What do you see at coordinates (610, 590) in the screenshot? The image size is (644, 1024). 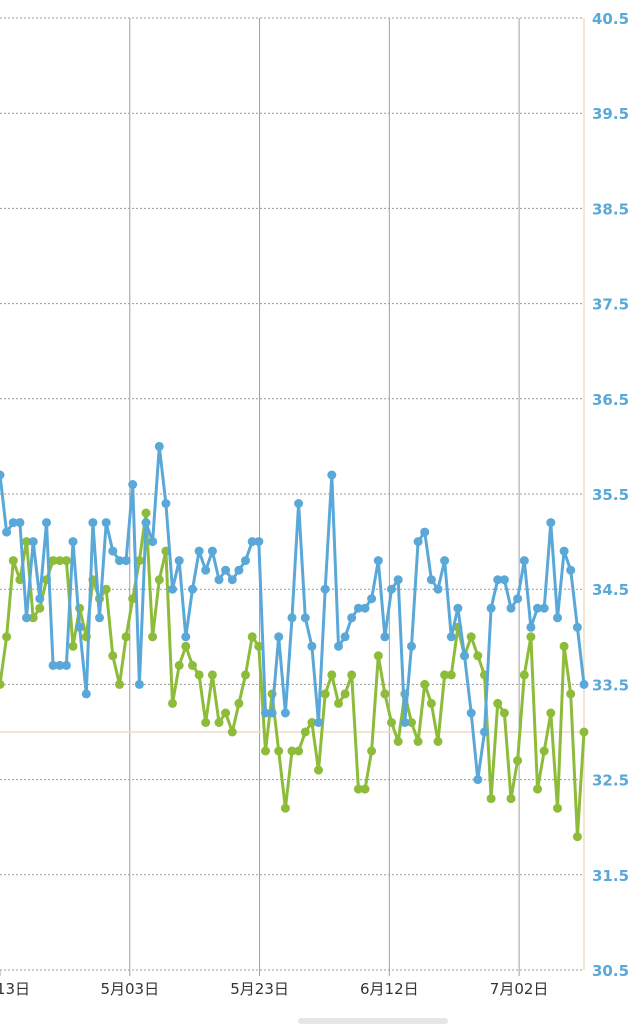 I see `y-tick-label: 34.5` at bounding box center [610, 590].